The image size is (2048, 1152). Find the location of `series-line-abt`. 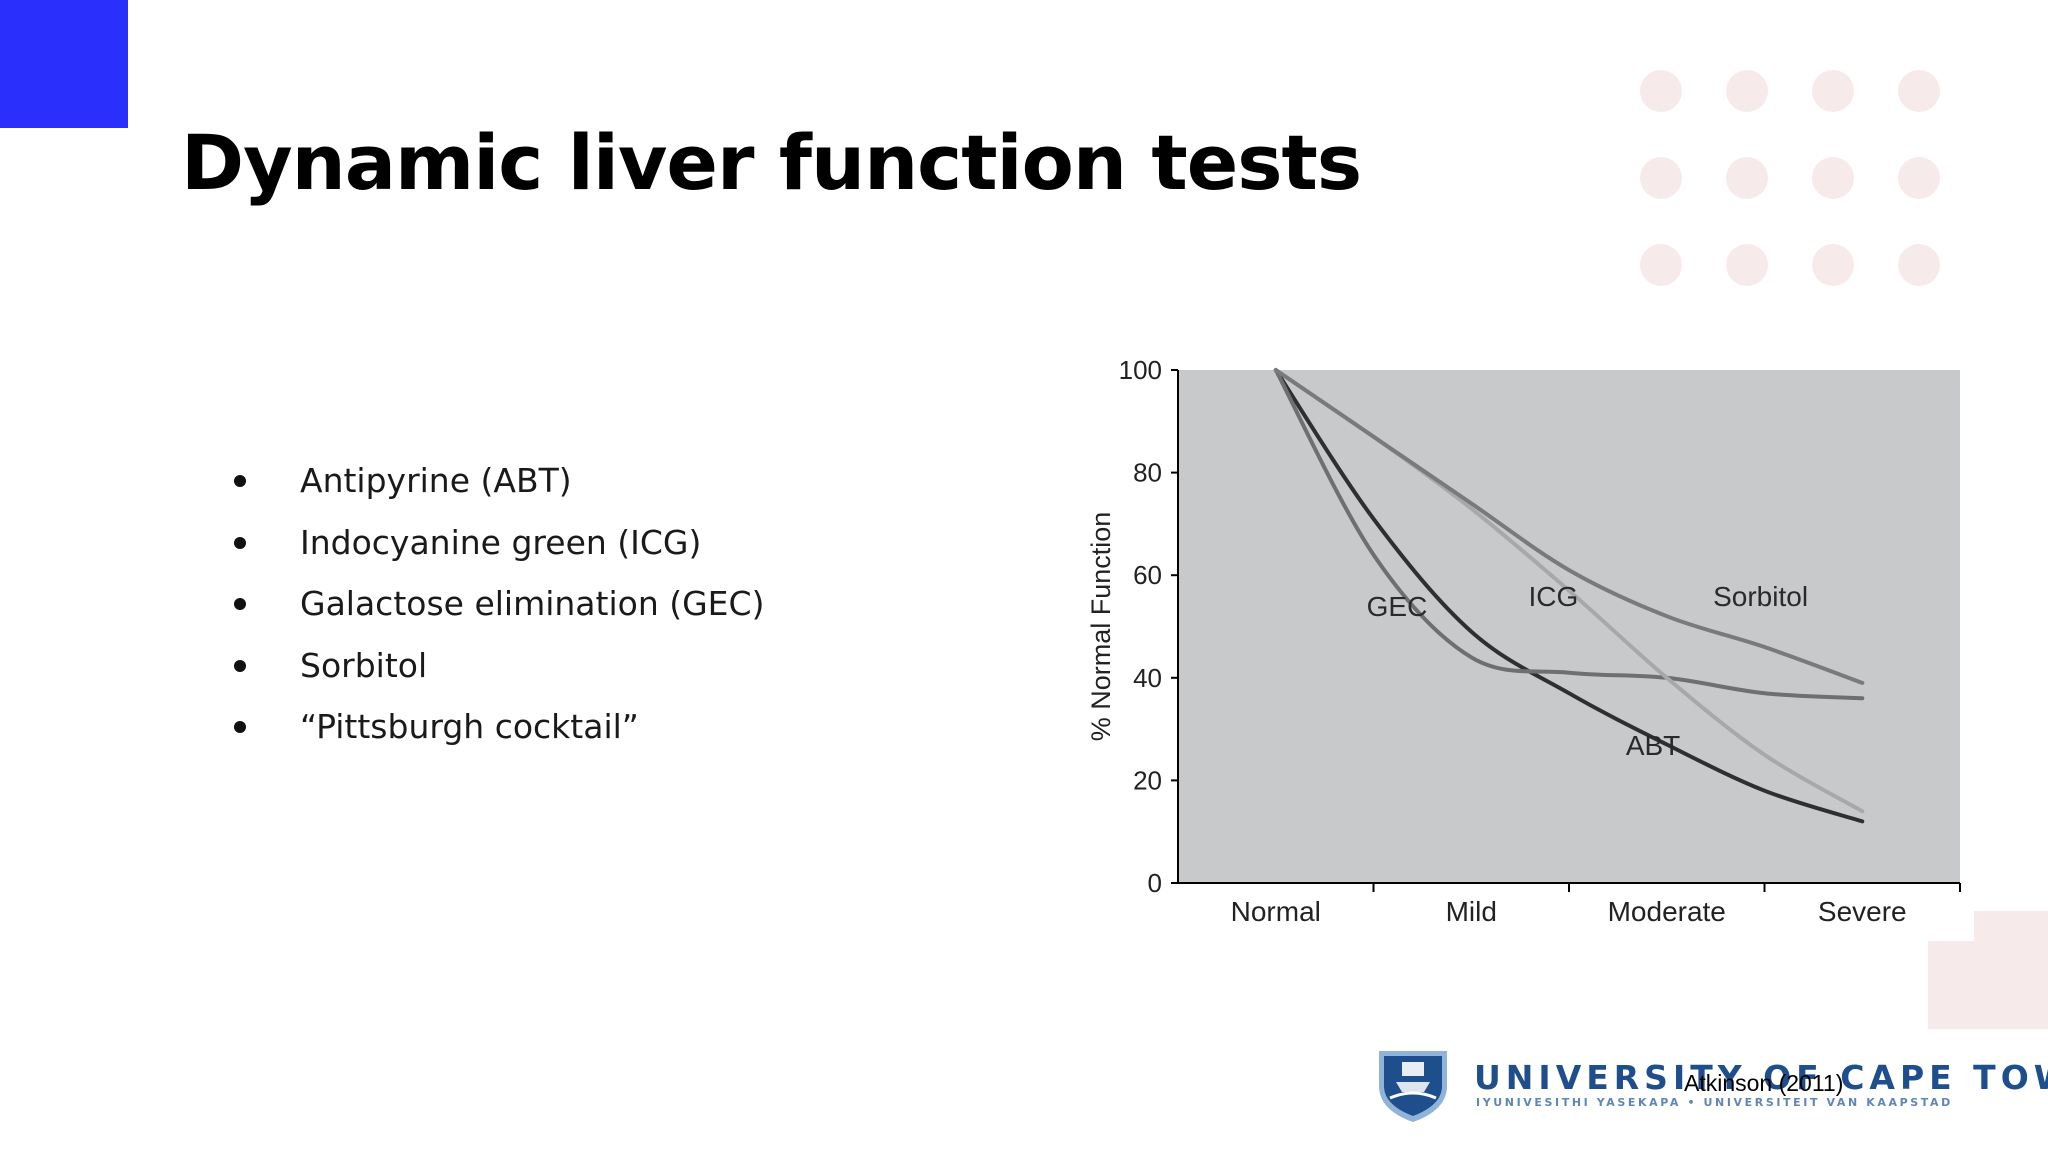

series-line-abt is located at coordinates (1569, 596).